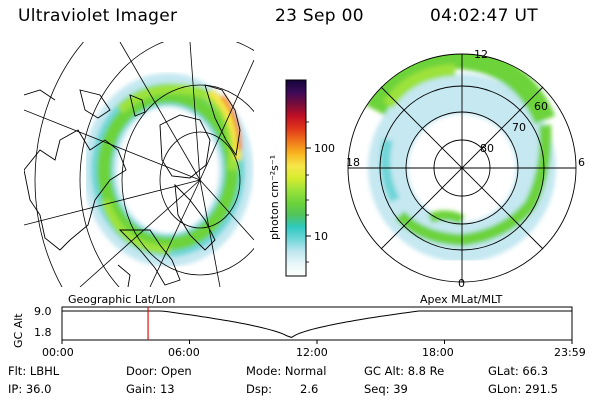 Image resolution: width=600 pixels, height=400 pixels. Describe the element at coordinates (386, 389) in the screenshot. I see `seq-info: Seq: 39` at that location.